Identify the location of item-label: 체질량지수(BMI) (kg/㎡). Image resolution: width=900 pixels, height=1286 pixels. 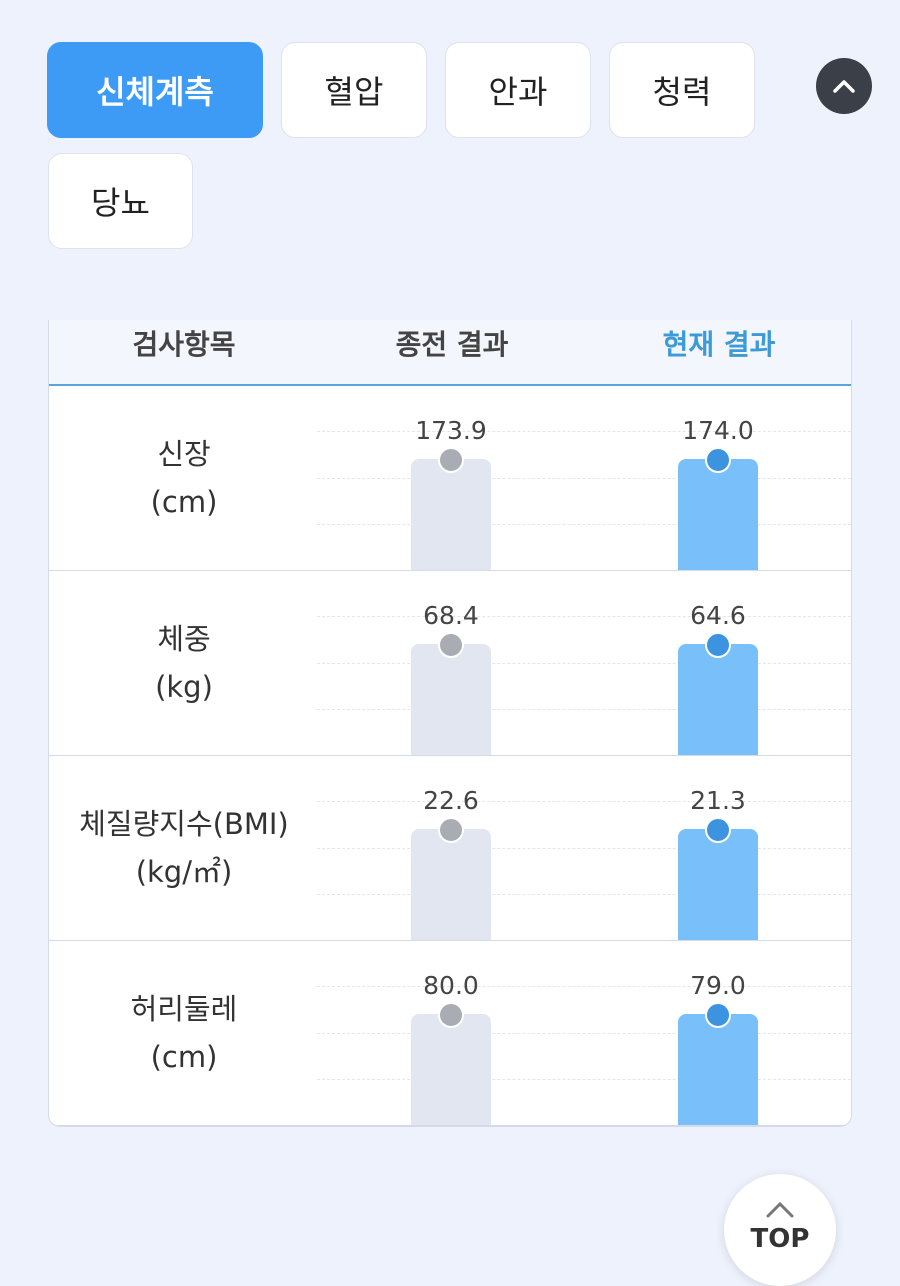
(184, 848).